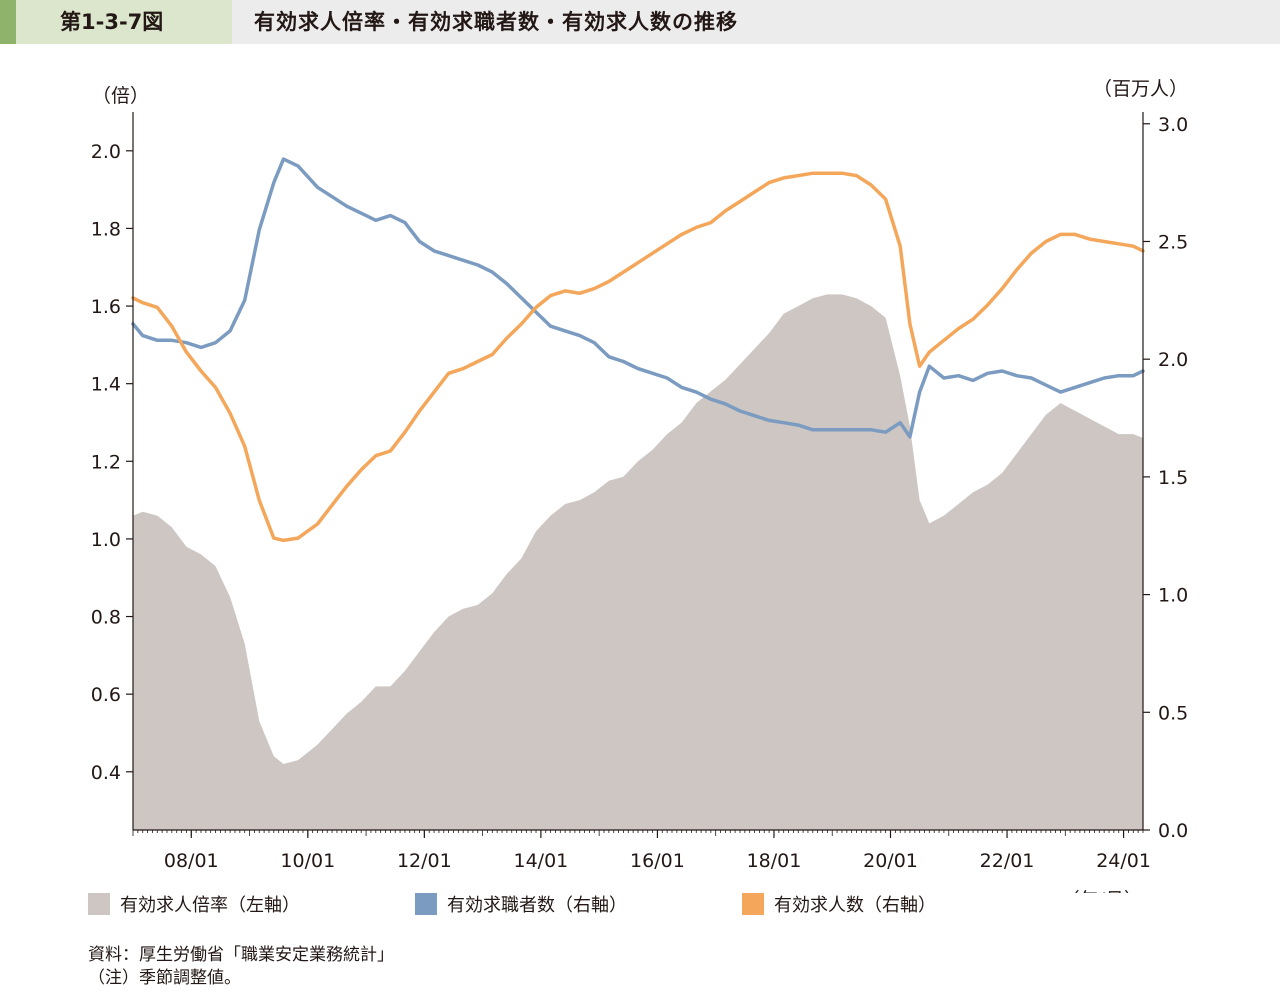 The height and width of the screenshot is (993, 1280). What do you see at coordinates (241, 967) in the screenshot?
I see `figure-notes: 資料：厚生労働省「職業安定業務統計」 （注）季節調整値。` at bounding box center [241, 967].